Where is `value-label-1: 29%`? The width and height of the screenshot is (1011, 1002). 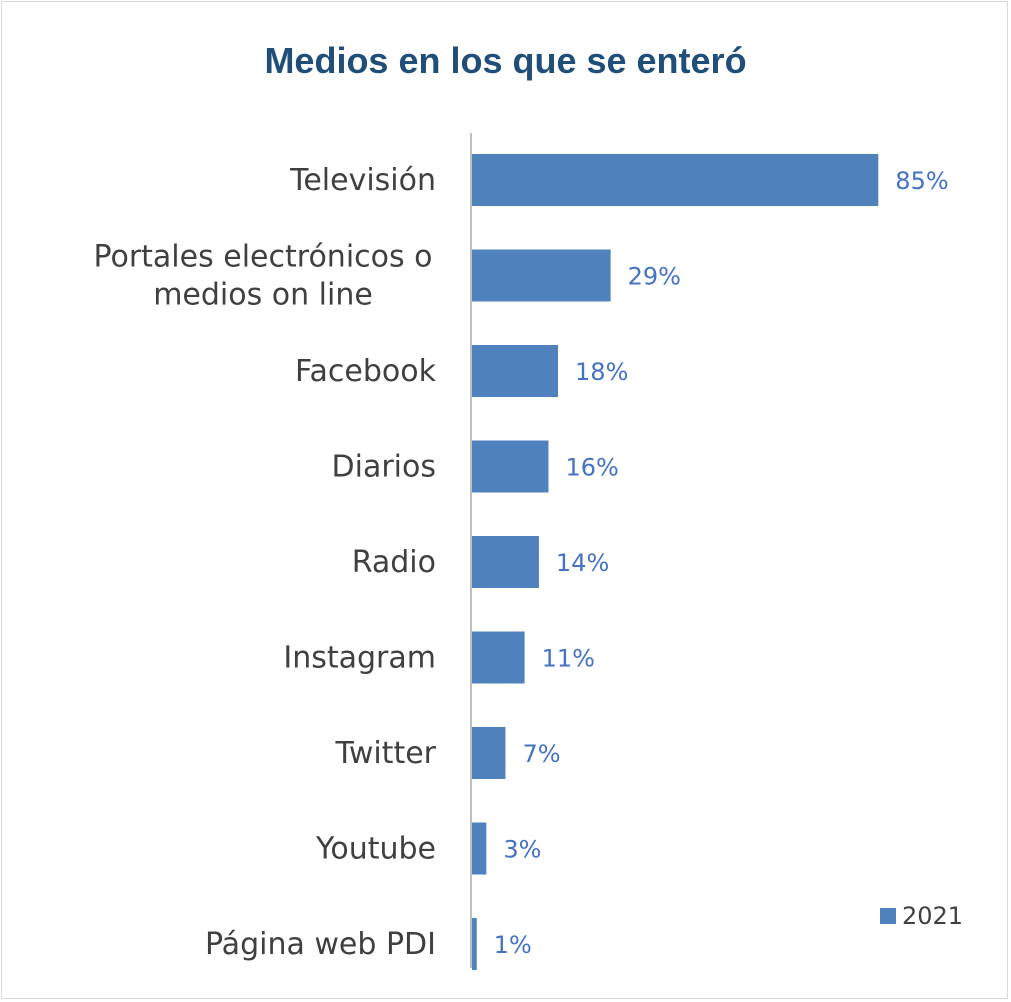 value-label-1: 29% is located at coordinates (654, 277).